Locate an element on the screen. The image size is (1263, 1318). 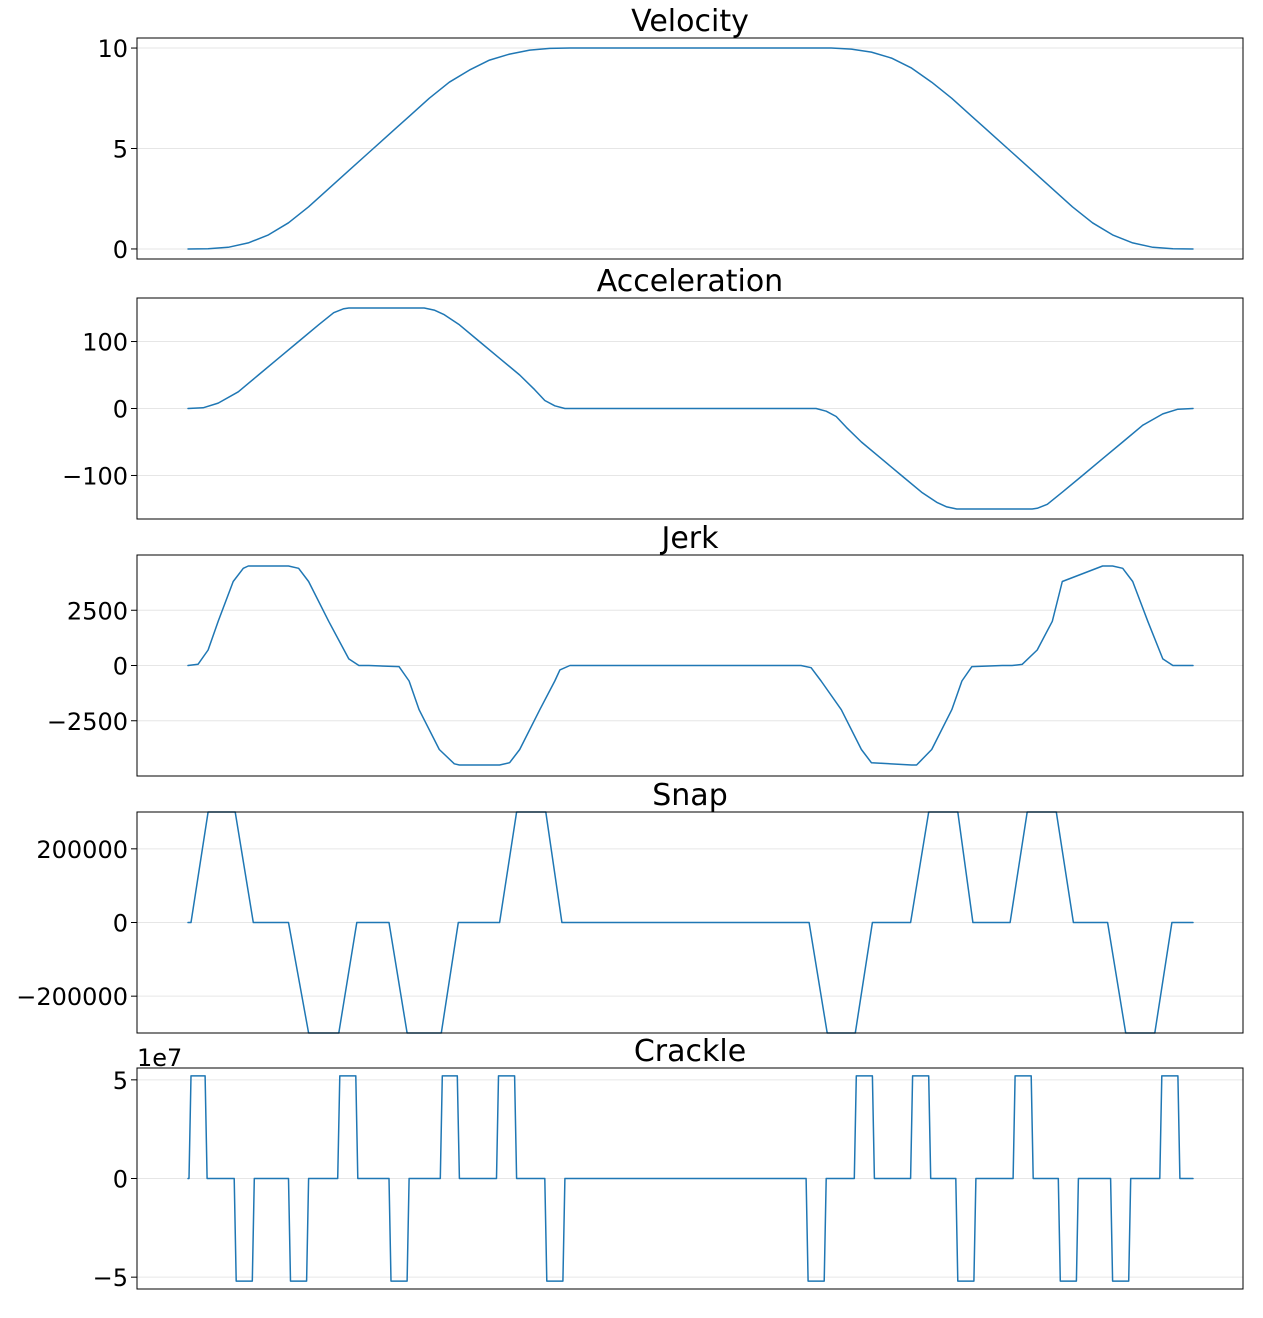
velocity-title: Velocity is located at coordinates (690, 21).